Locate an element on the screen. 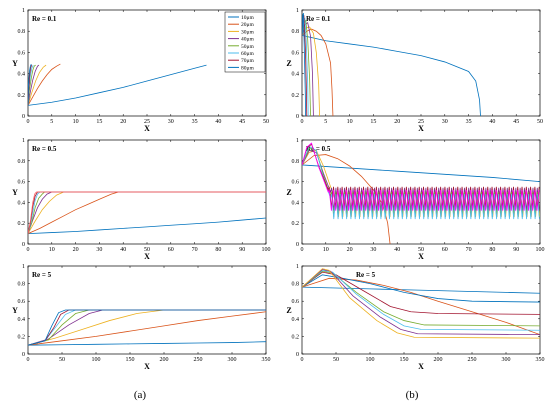  x-tick-label: 30 is located at coordinates (99, 250).